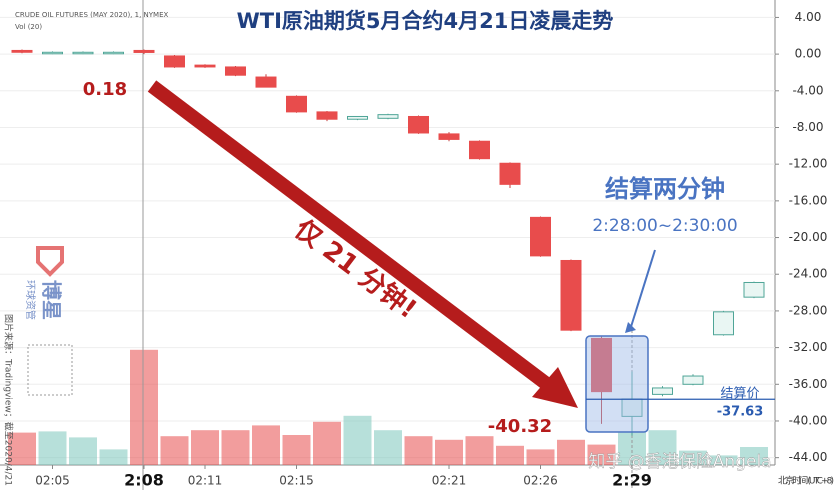 This screenshot has height=504, width=837. Describe the element at coordinates (632, 480) in the screenshot. I see `x-tick-label: 2:29` at that location.